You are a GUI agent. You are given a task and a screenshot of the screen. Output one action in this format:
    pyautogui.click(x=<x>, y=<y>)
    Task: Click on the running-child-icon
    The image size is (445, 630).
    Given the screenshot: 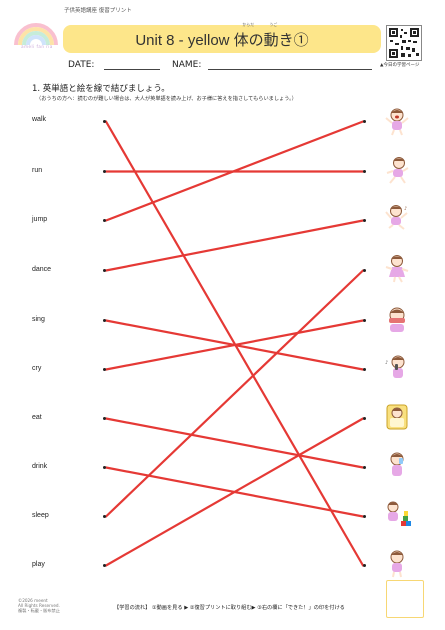 What is the action you would take?
    pyautogui.click(x=397, y=170)
    